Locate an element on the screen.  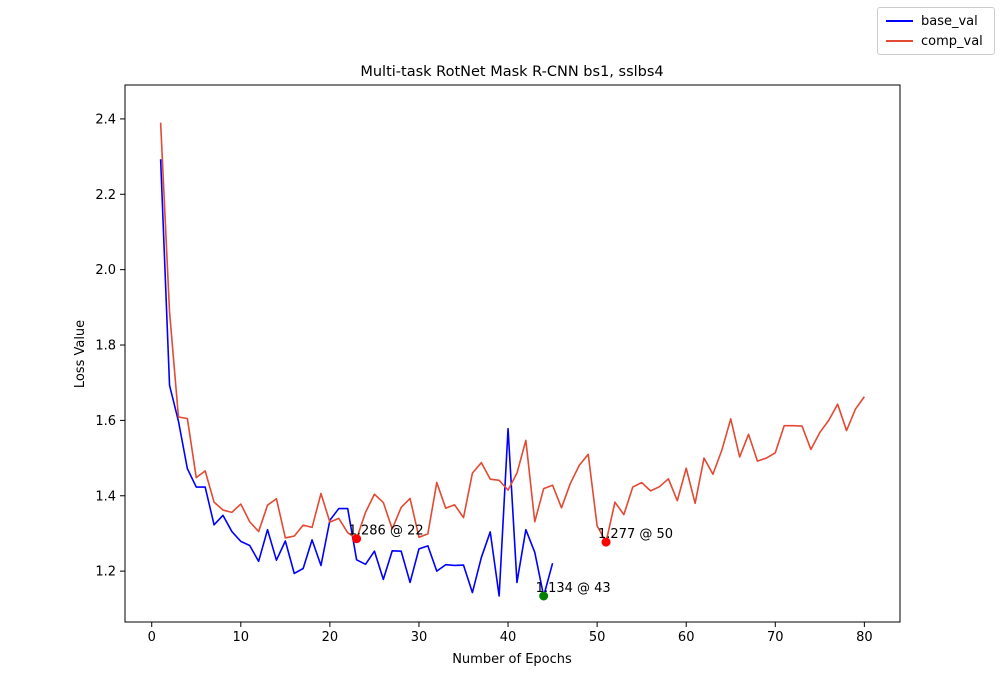
x-tick-label: 10 is located at coordinates (241, 637).